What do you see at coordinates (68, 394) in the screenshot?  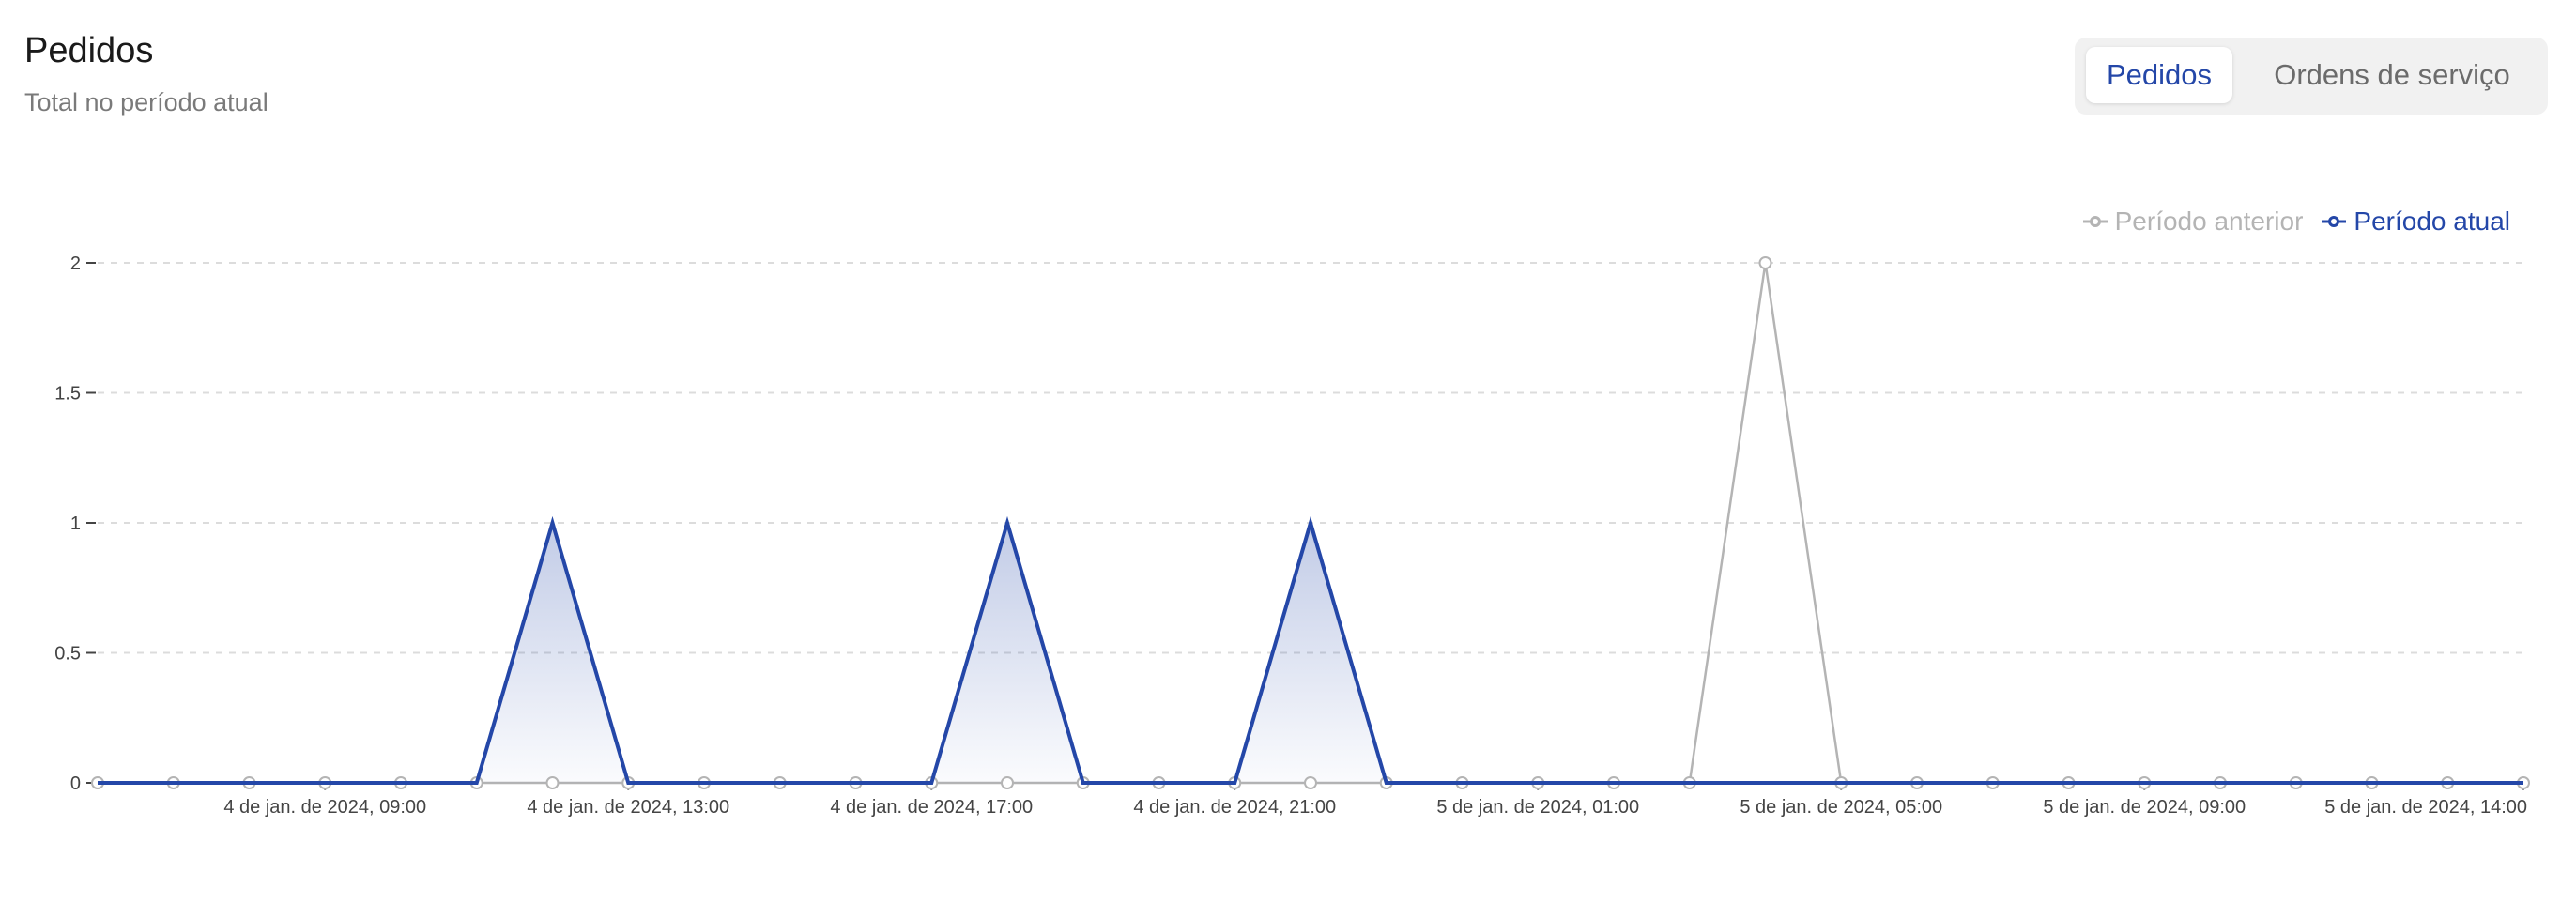 I see `y-tick-label: 1.5` at bounding box center [68, 394].